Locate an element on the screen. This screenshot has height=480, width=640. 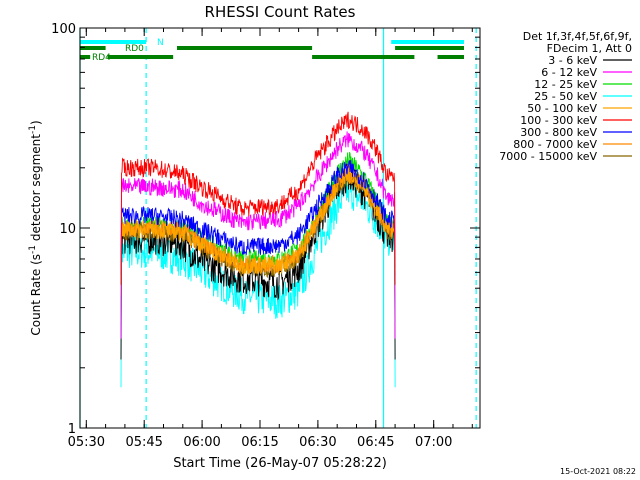
legend-entry-label: 6 - 12 keV is located at coordinates (569, 72).